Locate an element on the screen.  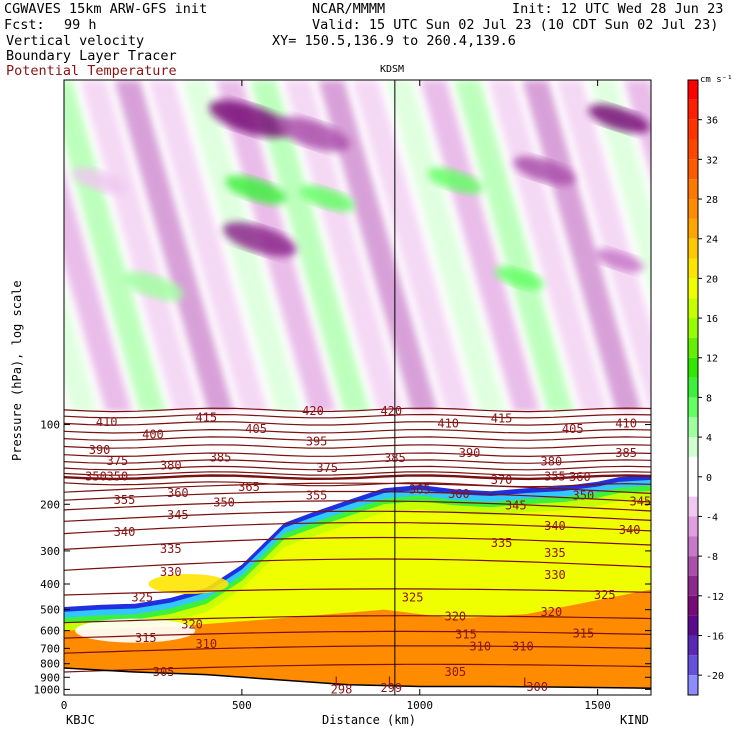
theta-label: 335 is located at coordinates (555, 553).